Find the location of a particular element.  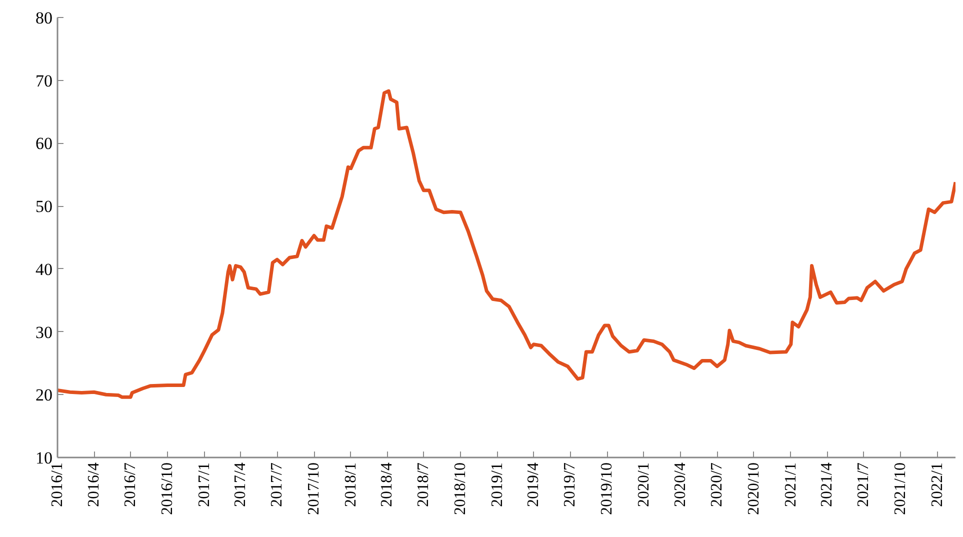

x-tick-label: 2016/10 is located at coordinates (167, 488).